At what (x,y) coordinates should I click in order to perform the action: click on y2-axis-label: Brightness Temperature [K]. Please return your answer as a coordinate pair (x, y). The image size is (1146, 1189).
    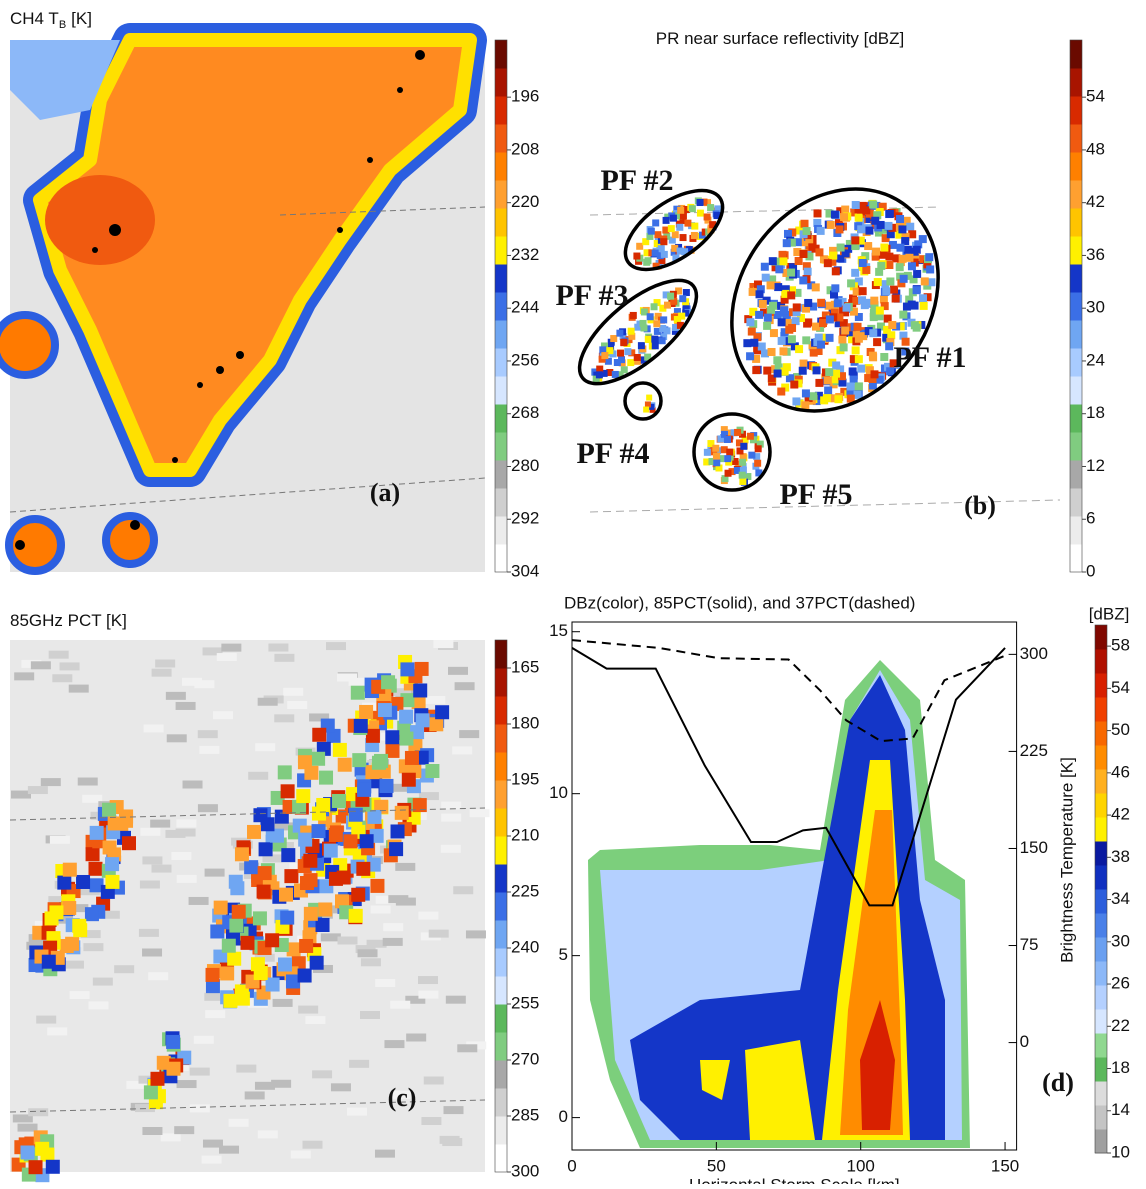
    Looking at the image, I should click on (1066, 860).